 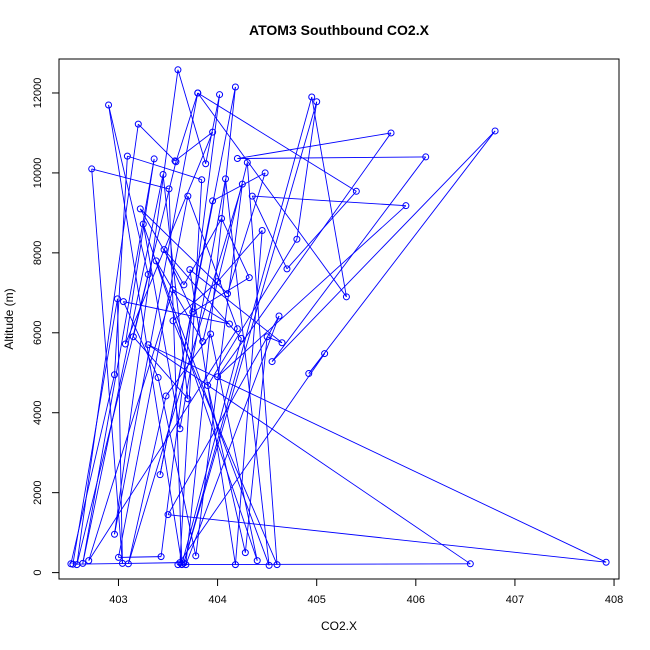 What do you see at coordinates (614, 600) in the screenshot?
I see `x-tick-label: 408` at bounding box center [614, 600].